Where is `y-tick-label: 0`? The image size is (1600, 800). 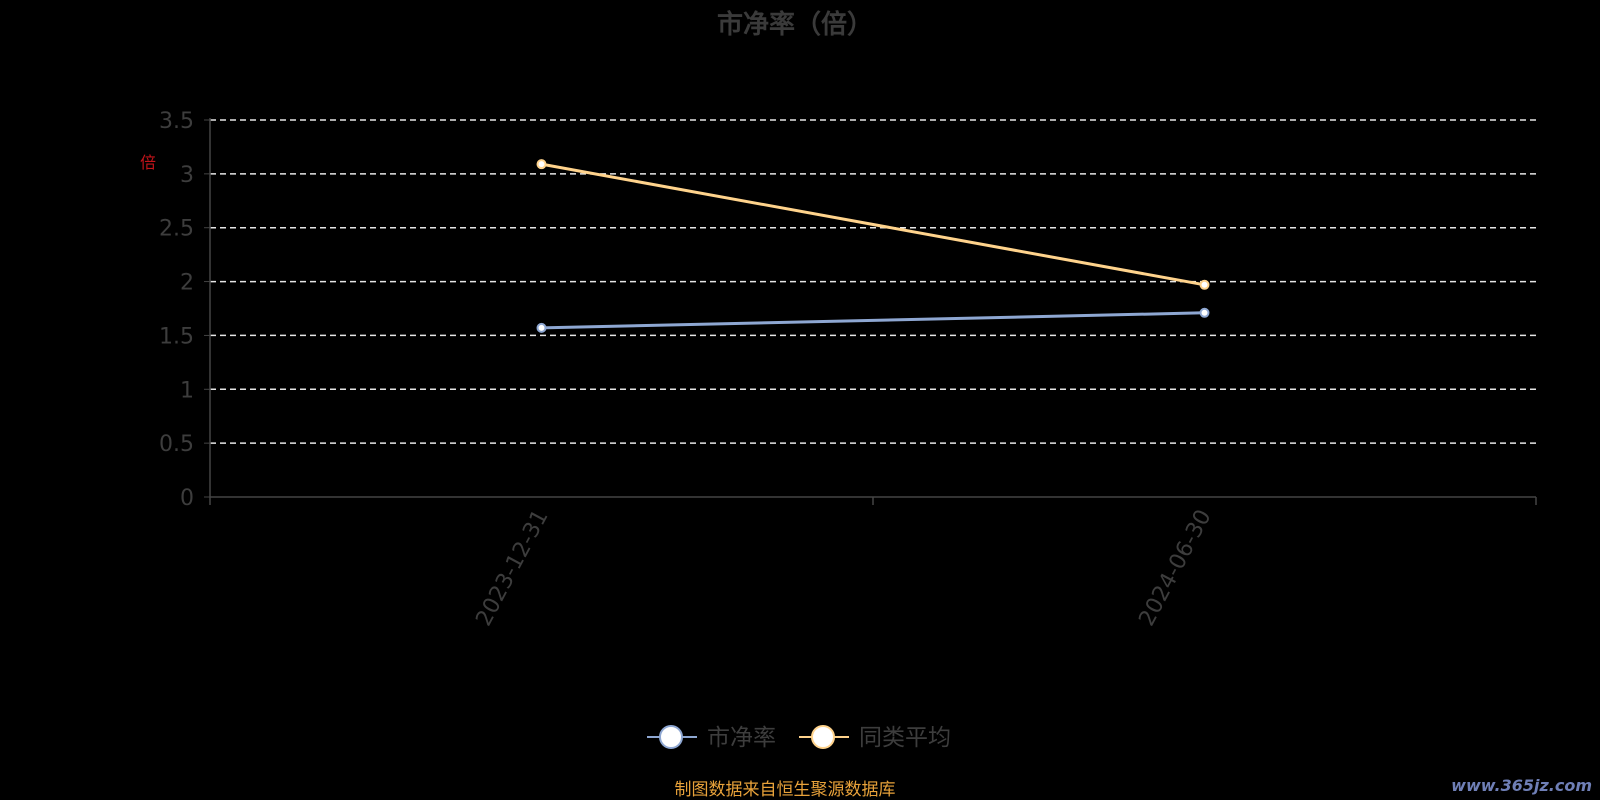
y-tick-label: 0 is located at coordinates (187, 498).